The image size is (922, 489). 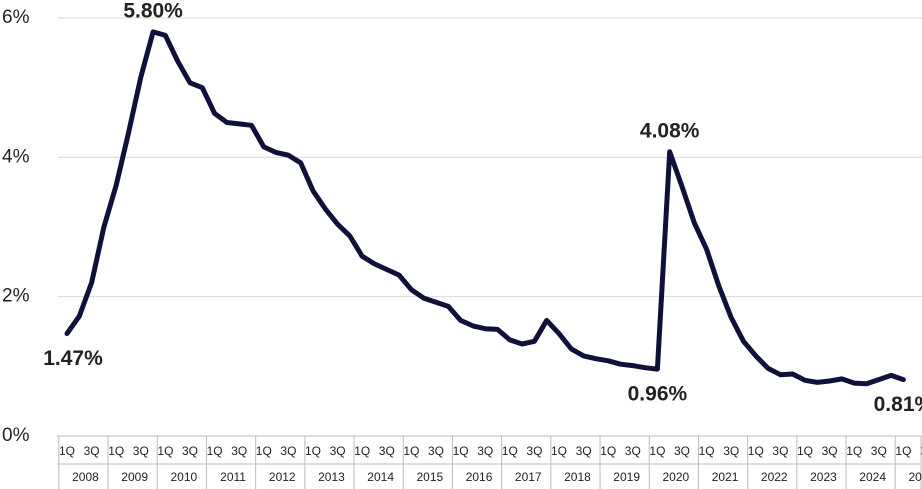 What do you see at coordinates (282, 477) in the screenshot?
I see `year-label: 2012` at bounding box center [282, 477].